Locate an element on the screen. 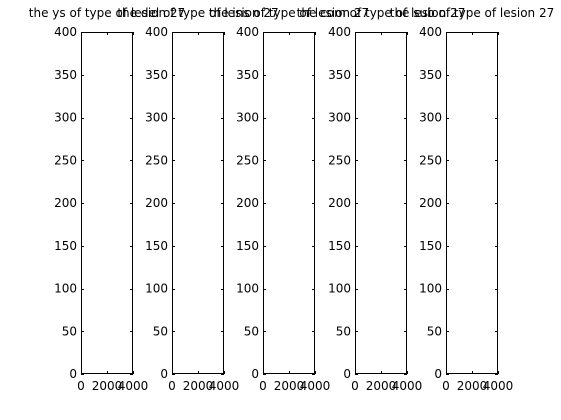  y-tick-label-3-4: 150 is located at coordinates (247, 246).